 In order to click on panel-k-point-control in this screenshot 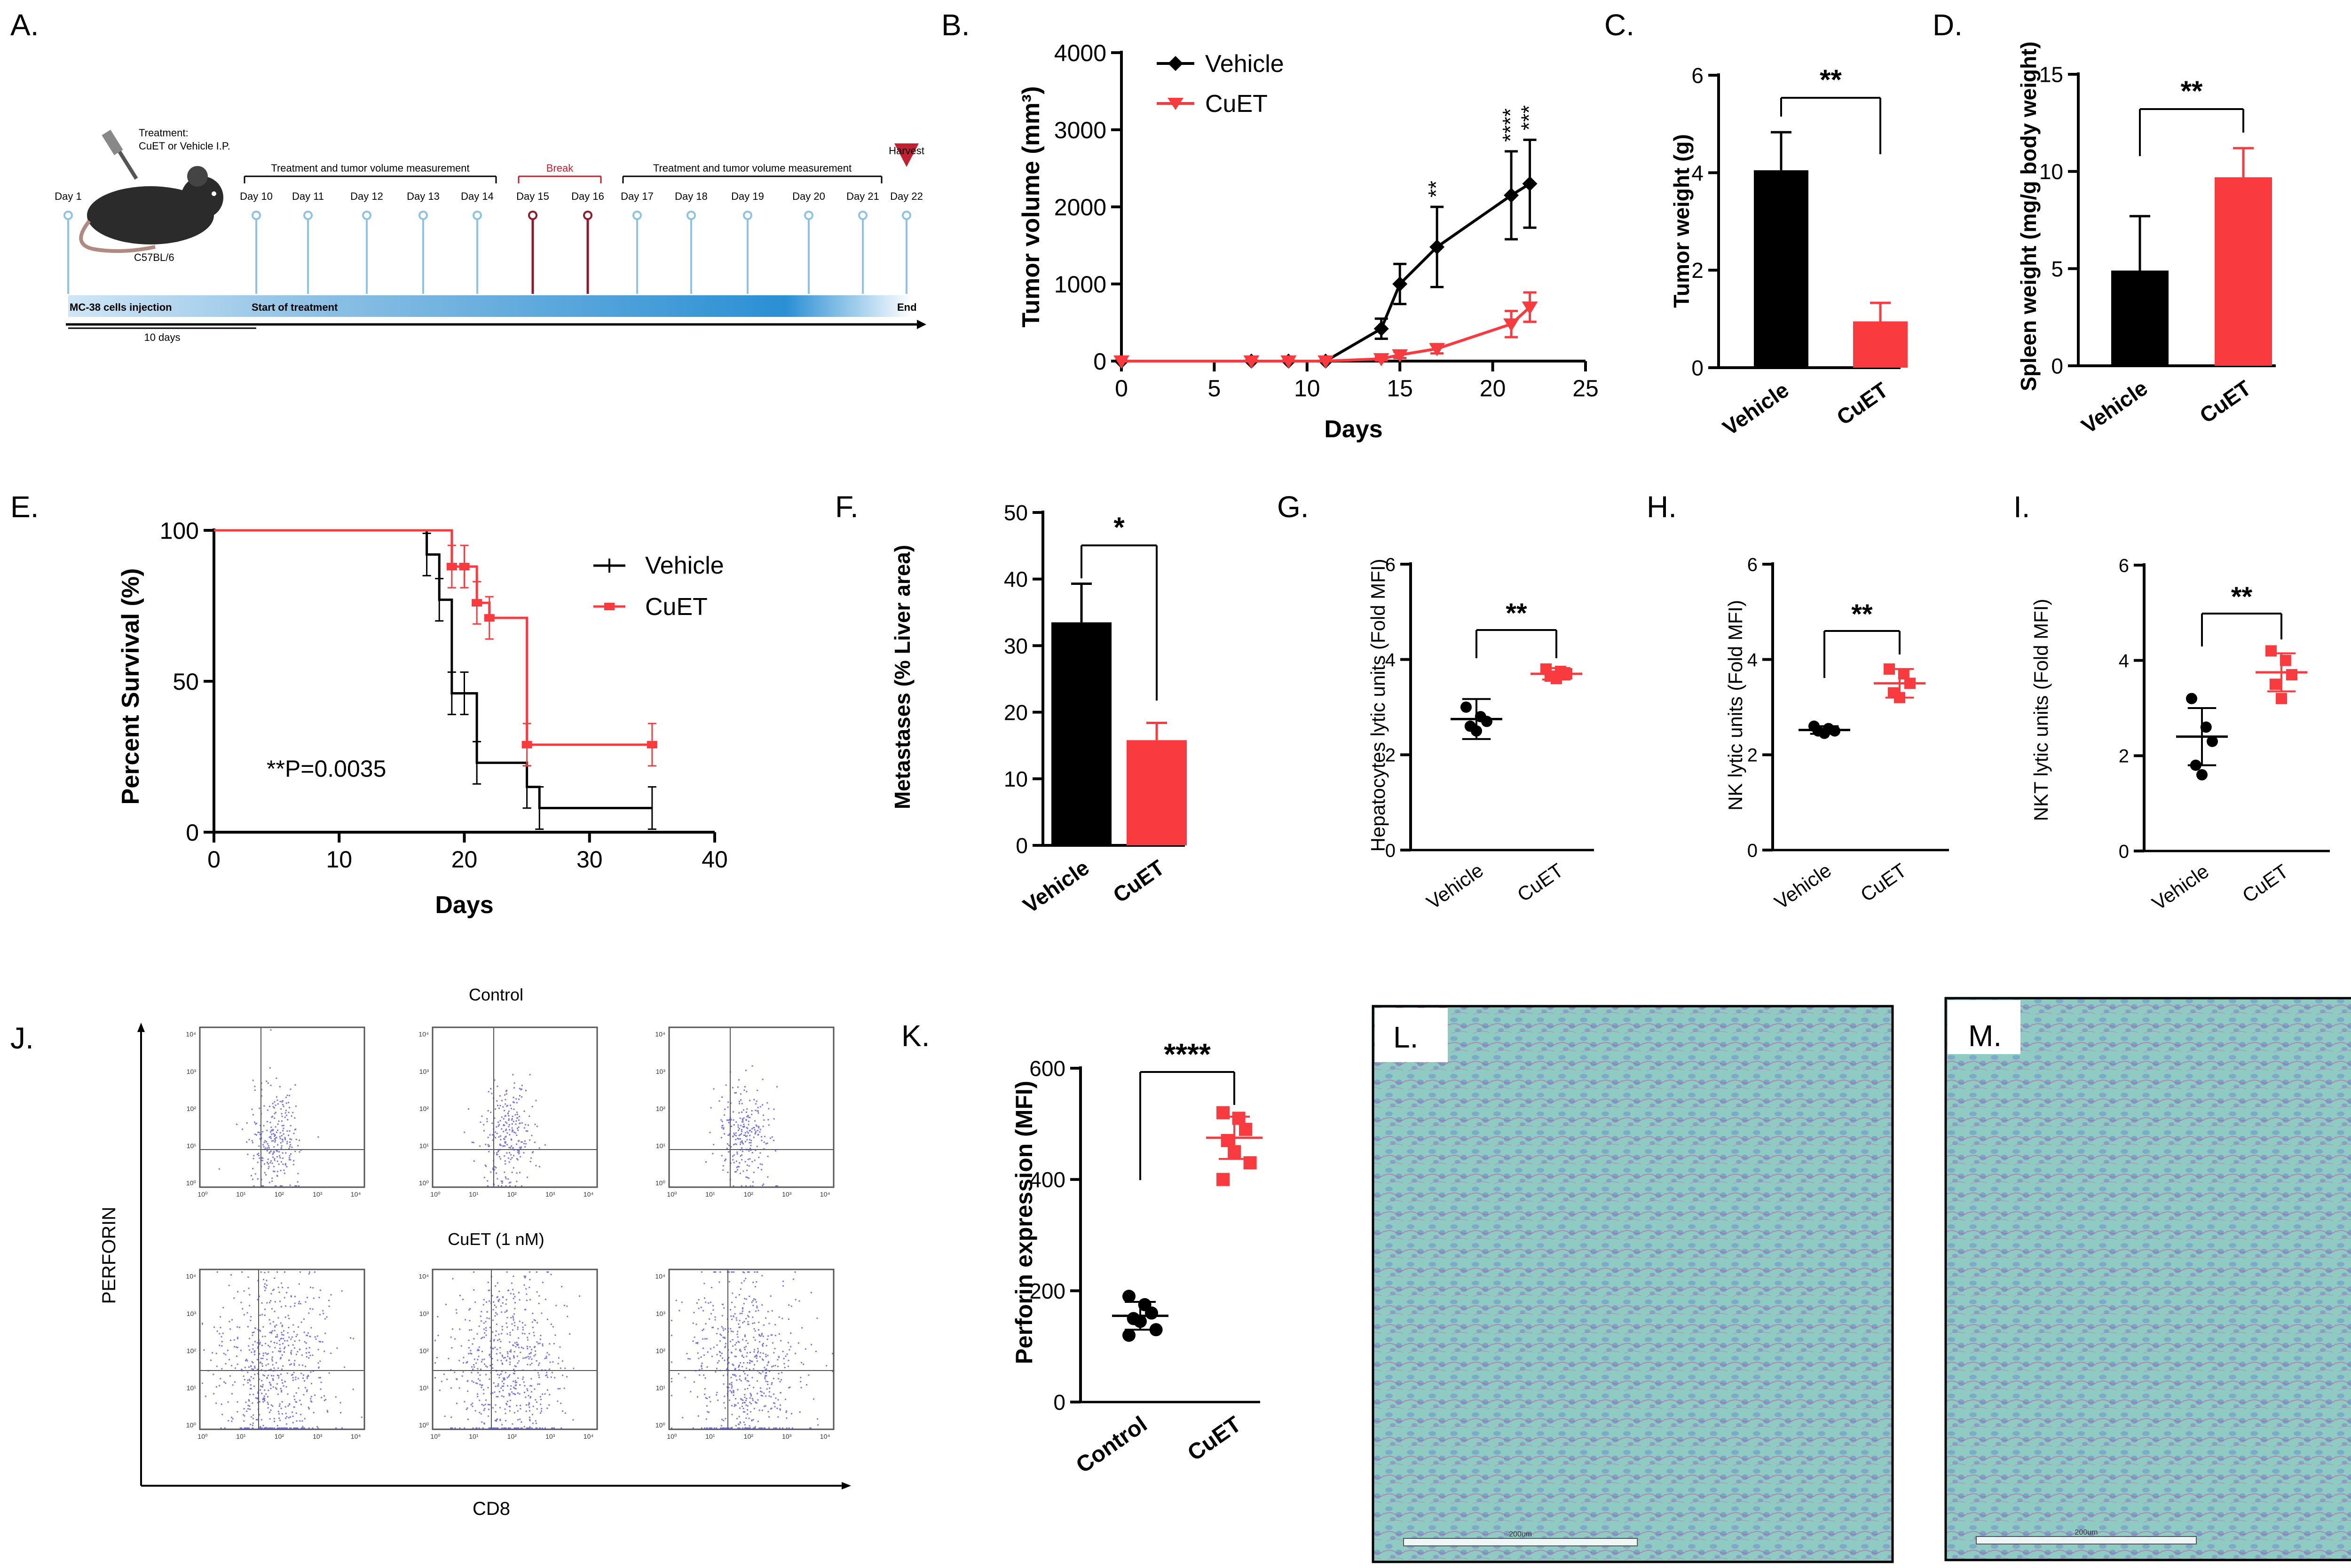, I will do `click(1129, 1336)`.